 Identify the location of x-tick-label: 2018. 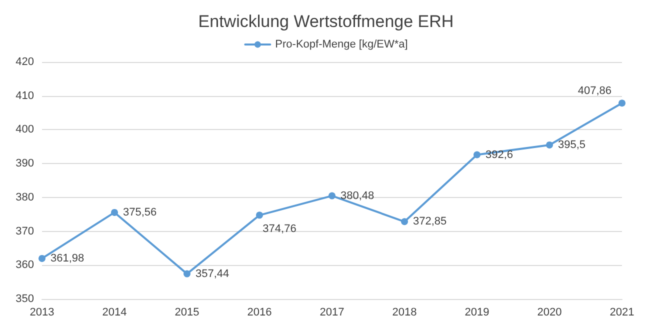
(404, 312).